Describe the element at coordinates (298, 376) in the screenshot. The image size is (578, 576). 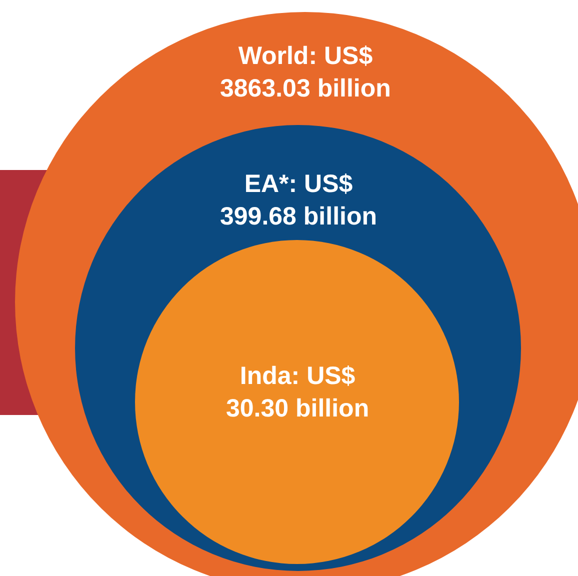
I see `category-label: Inda: US$` at that location.